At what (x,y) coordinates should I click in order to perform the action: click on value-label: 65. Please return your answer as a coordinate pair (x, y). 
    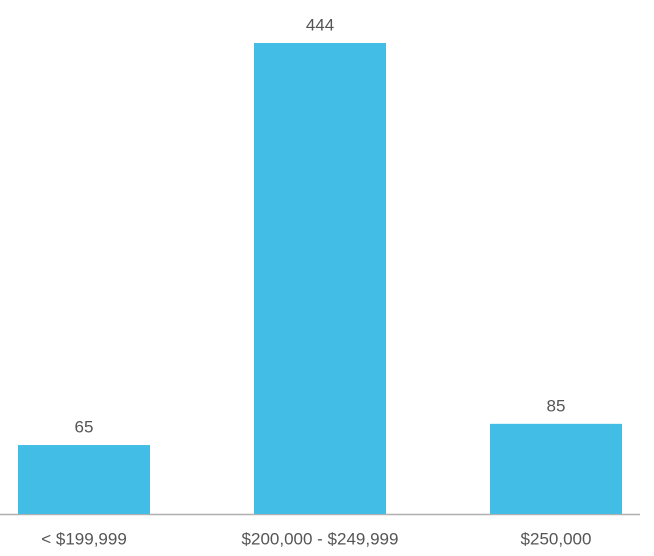
    Looking at the image, I should click on (84, 427).